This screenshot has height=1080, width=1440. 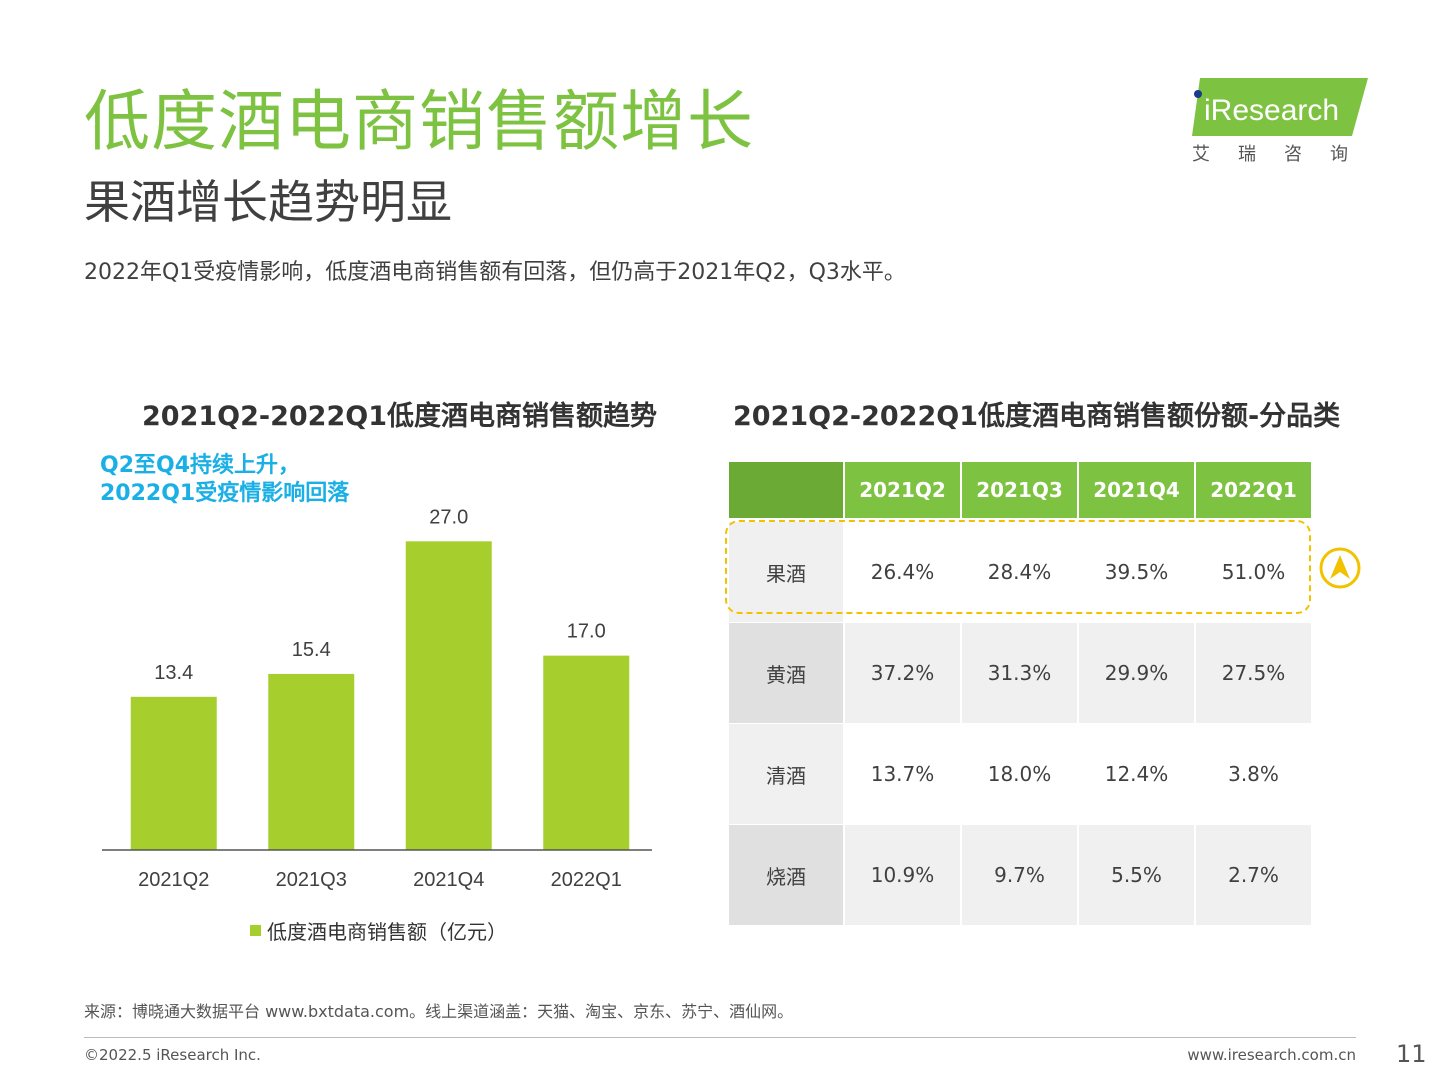 I want to click on table-header-row: 2021Q2 2021Q3 2021Q4 2022Q1, so click(x=1020, y=490).